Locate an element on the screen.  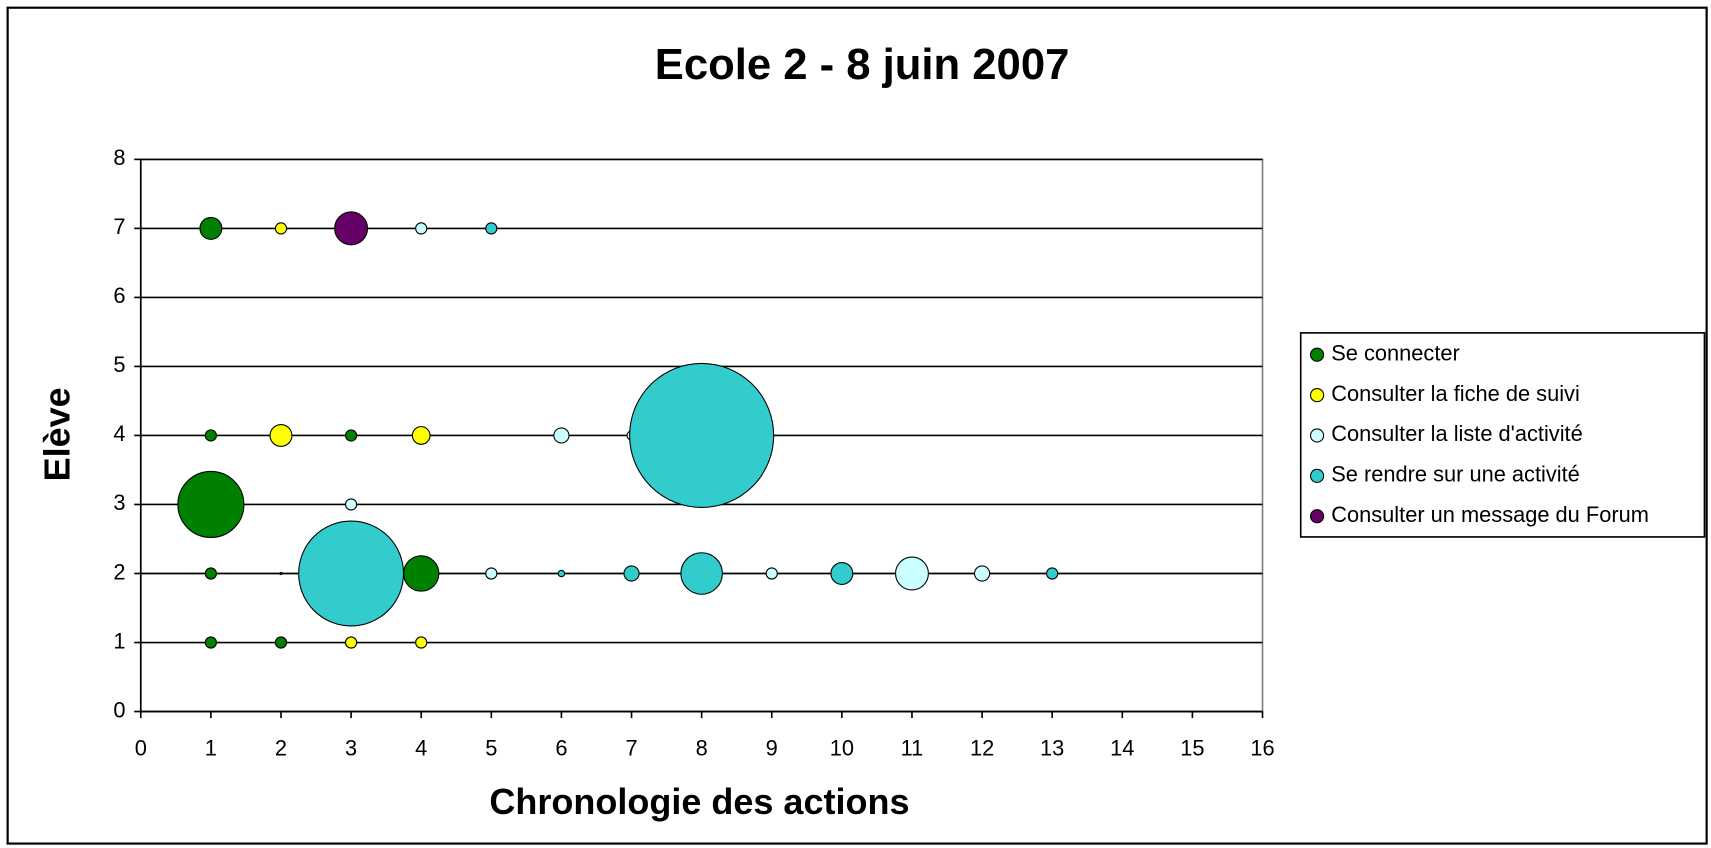
legend-box is located at coordinates (1502, 435).